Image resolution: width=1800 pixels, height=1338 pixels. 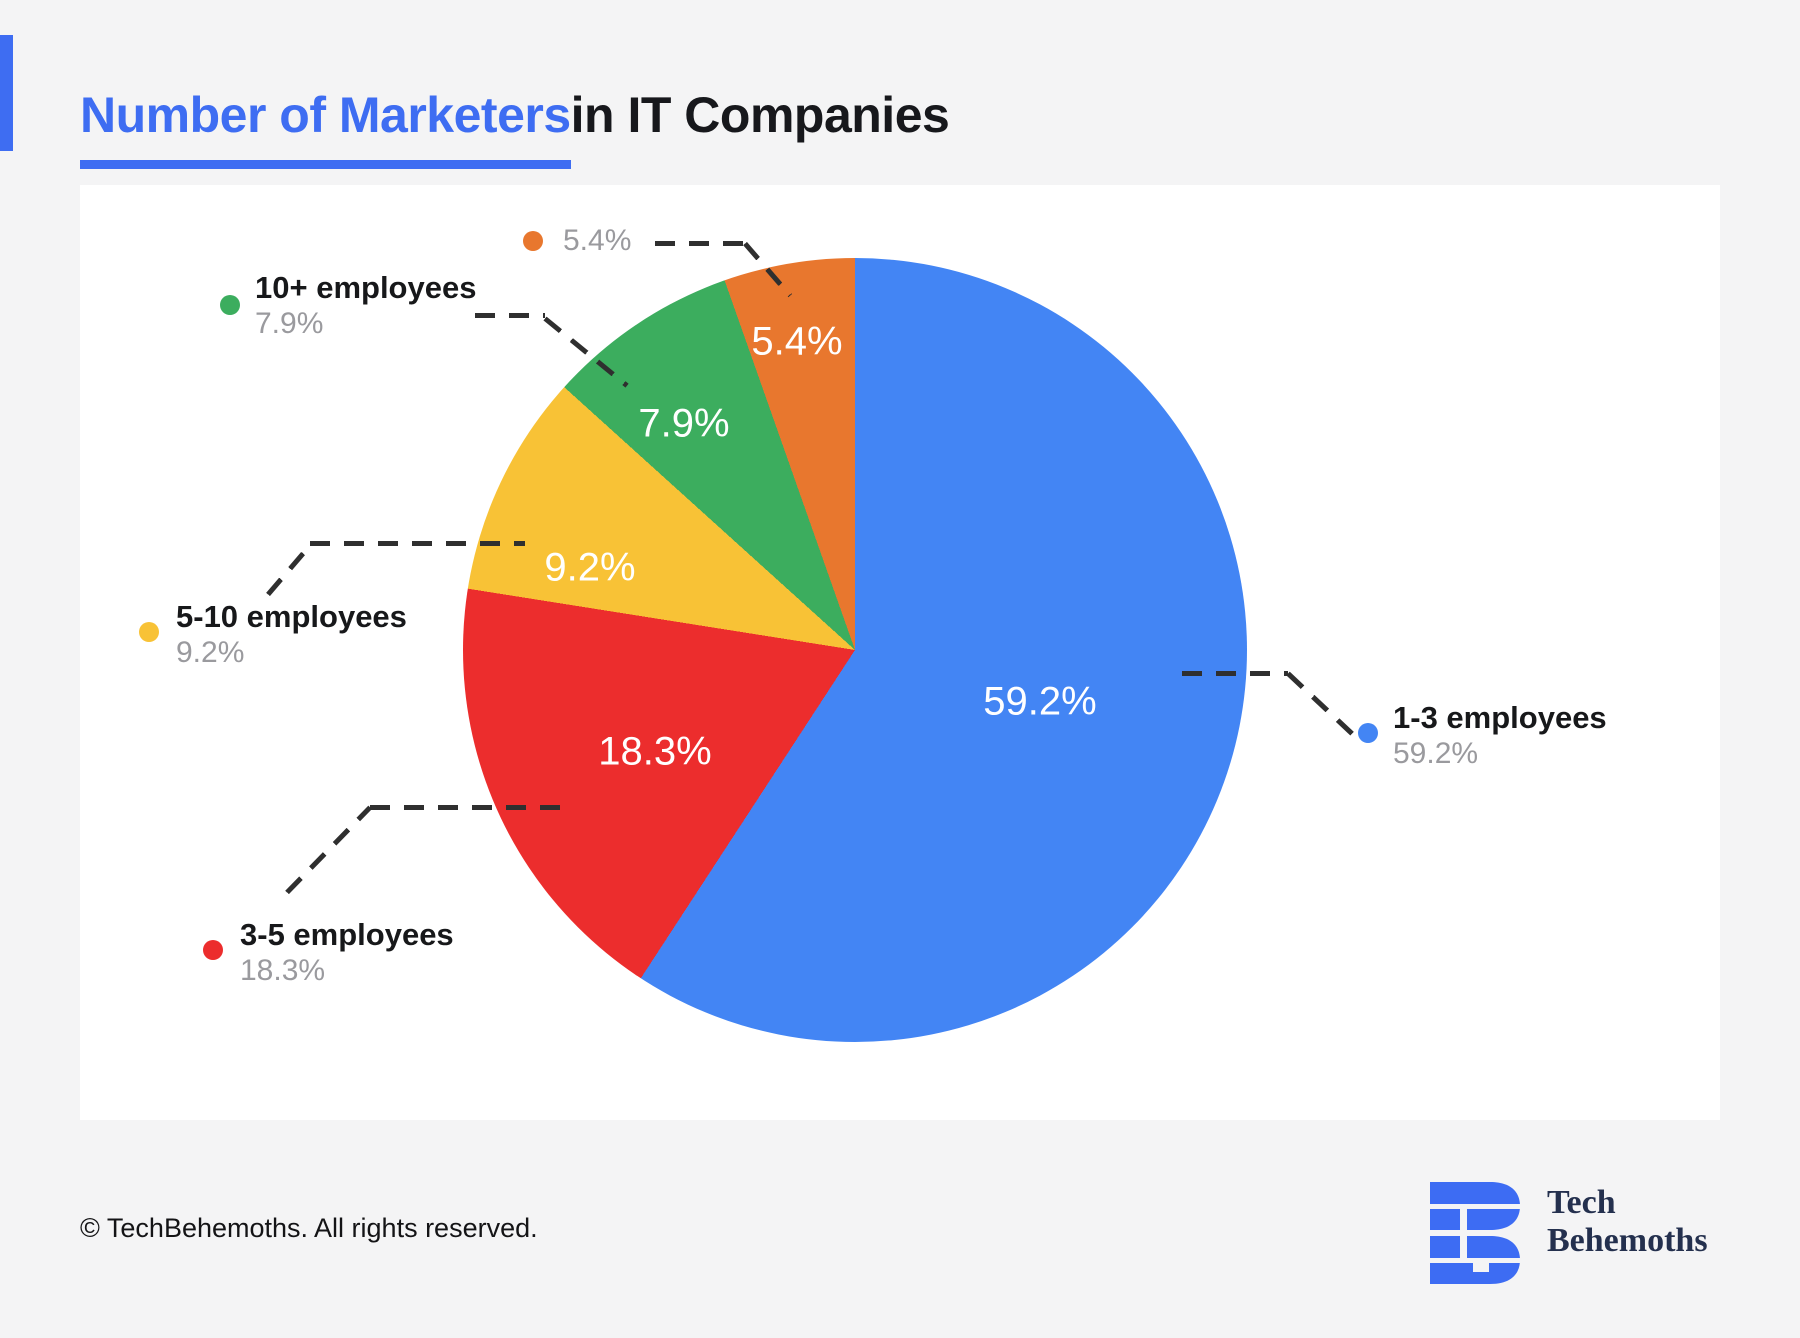 I want to click on connector-yellow-h, so click(x=417, y=543).